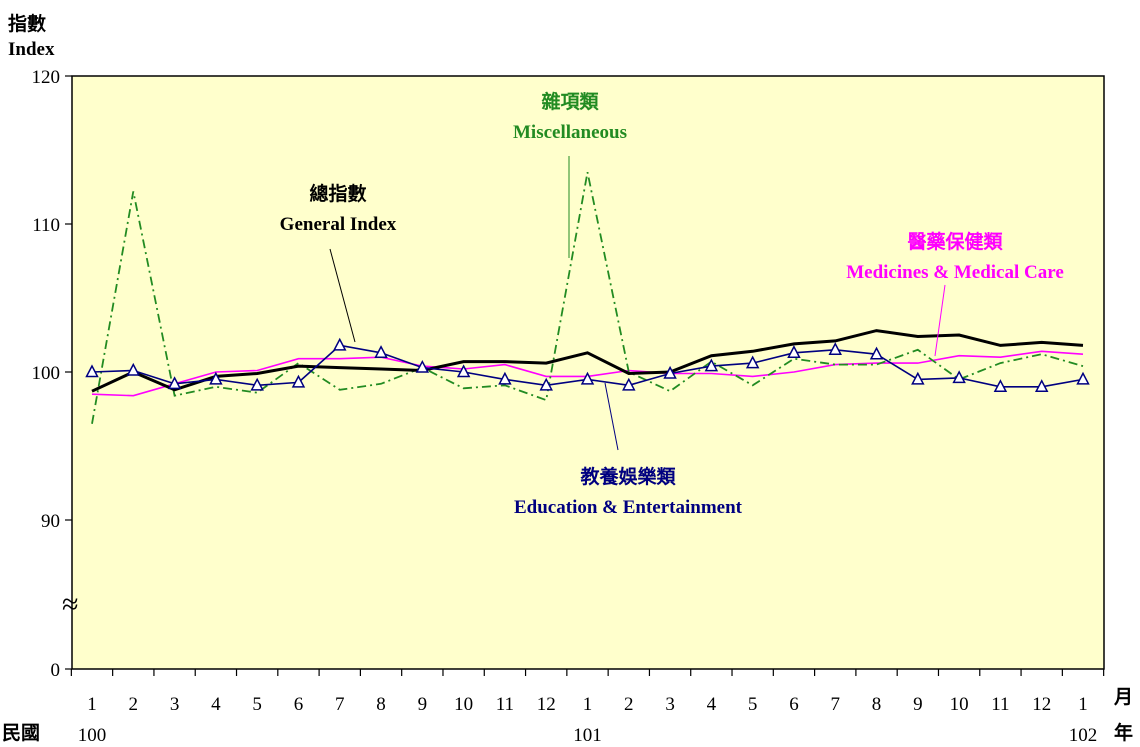  I want to click on misc-label-zh: 雜項類, so click(570, 101).